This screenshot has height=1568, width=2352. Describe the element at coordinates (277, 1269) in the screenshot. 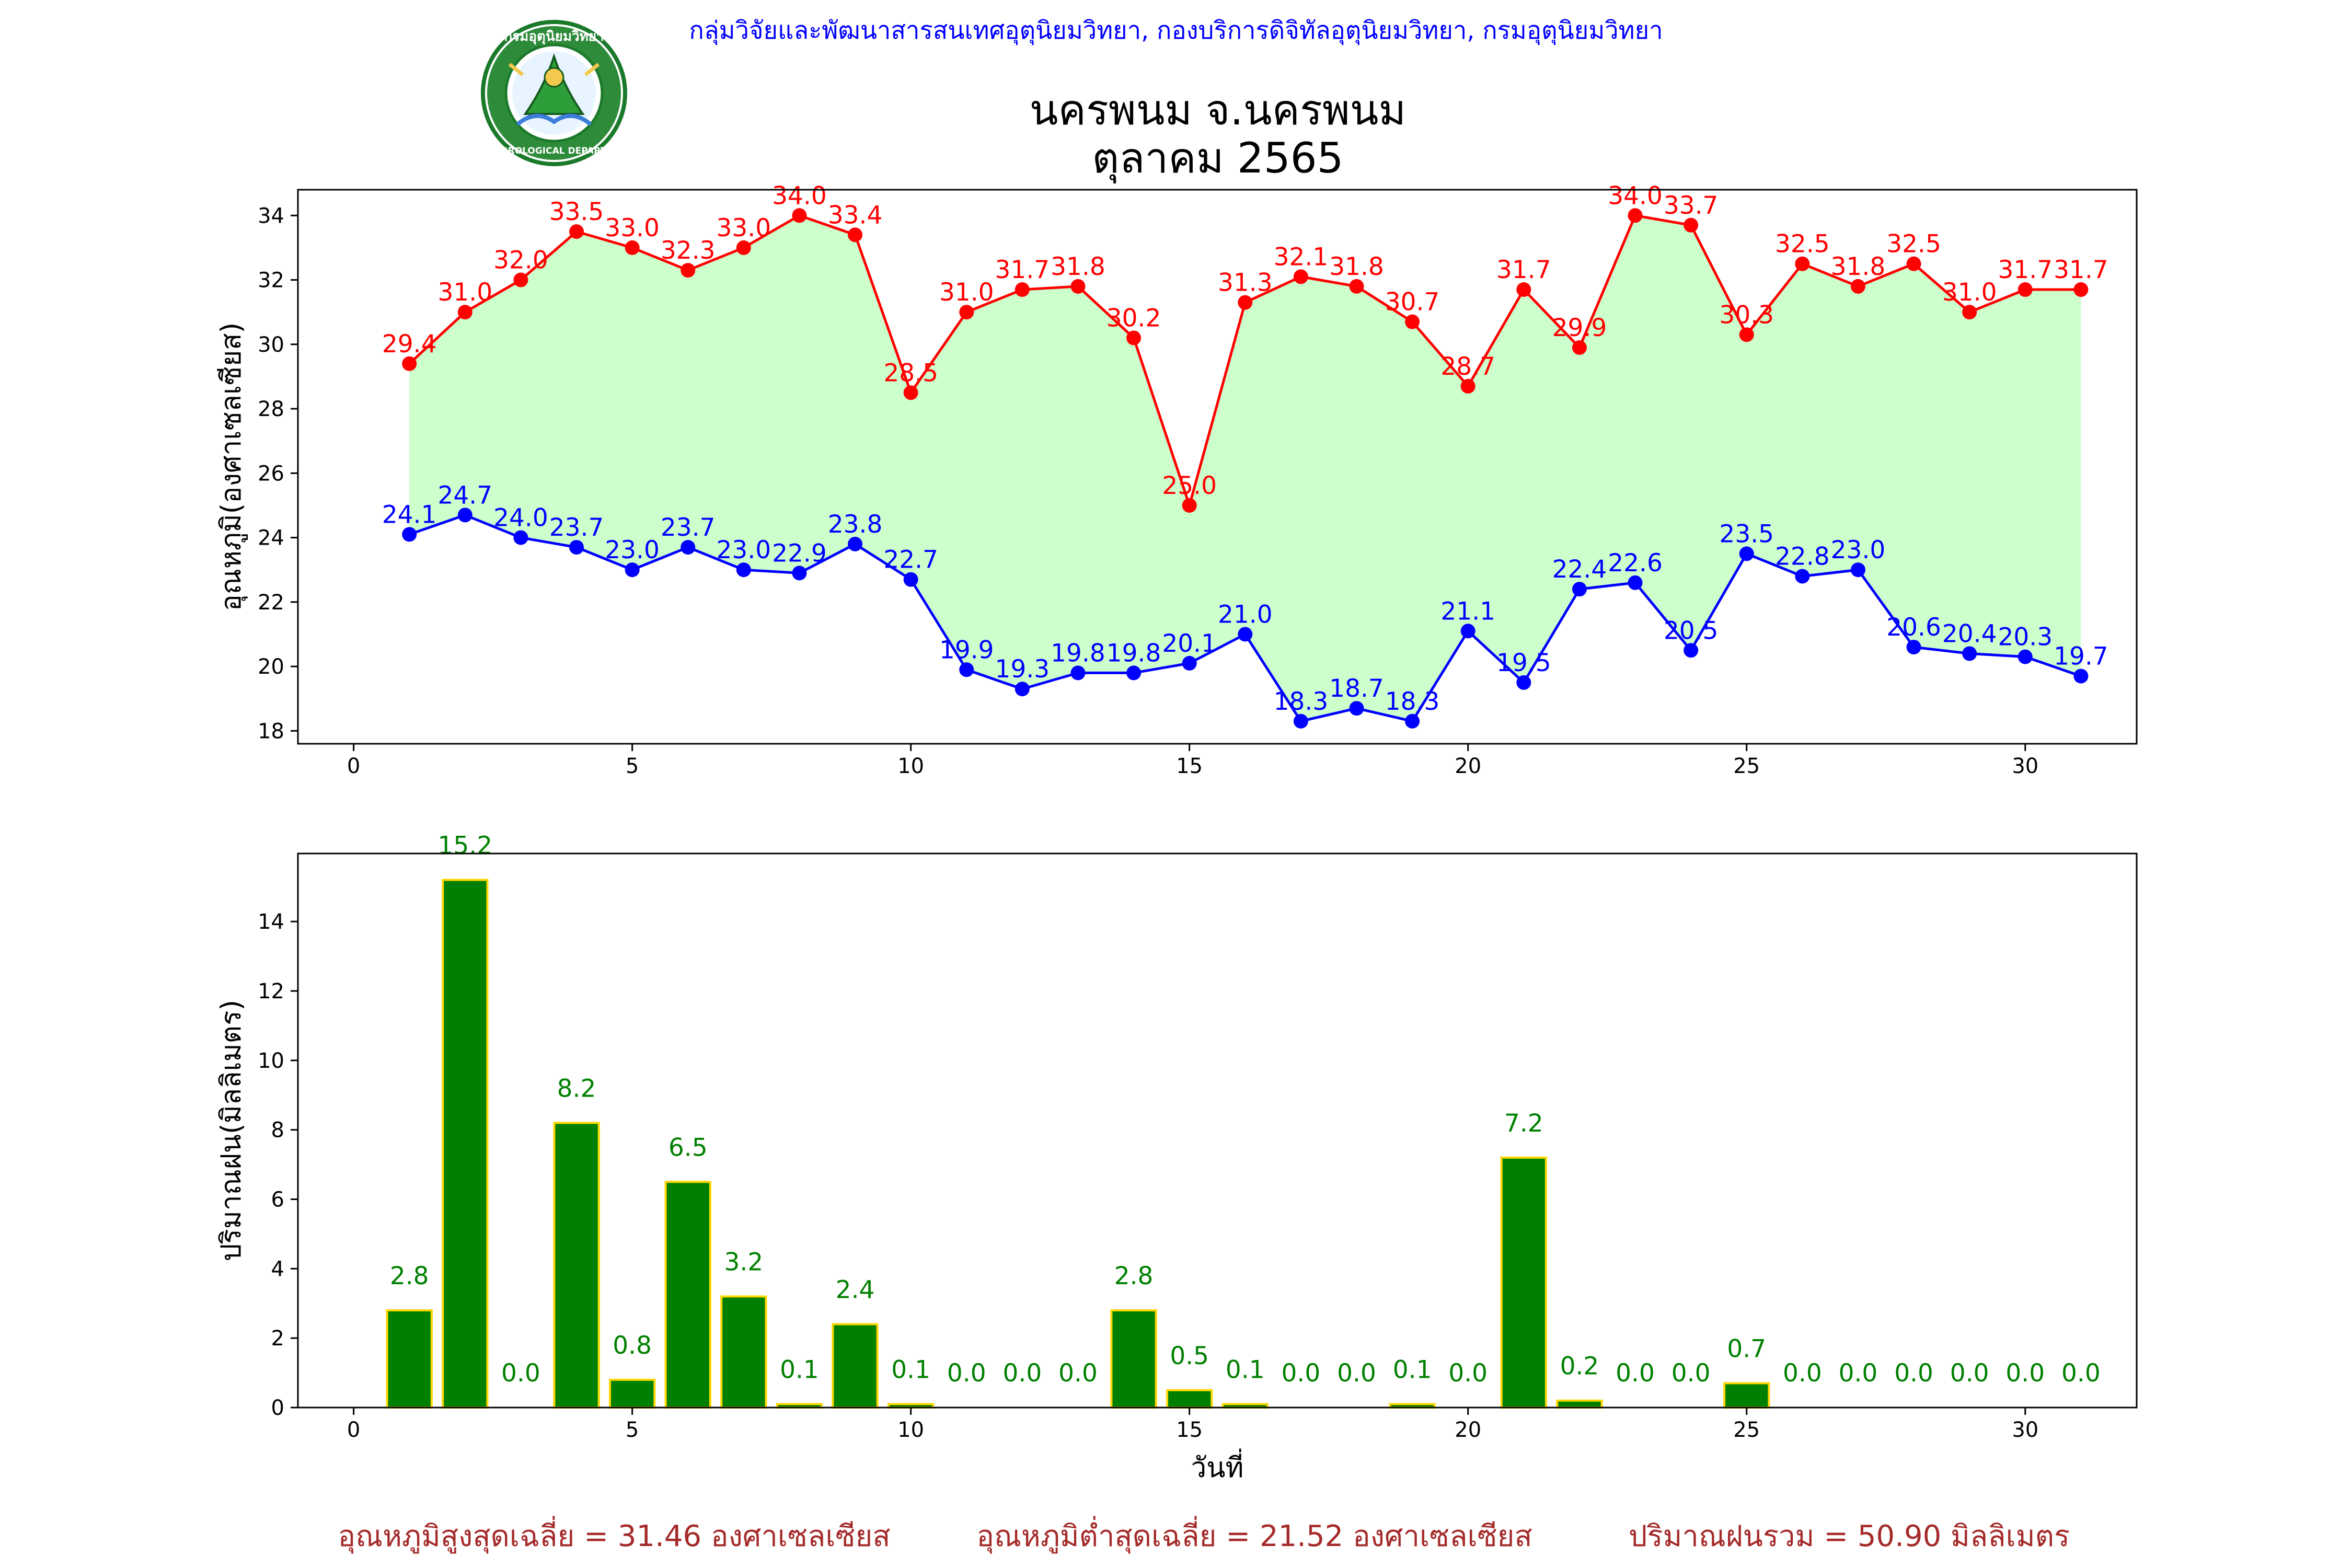

I see `rain-y-tick-label: 4` at that location.